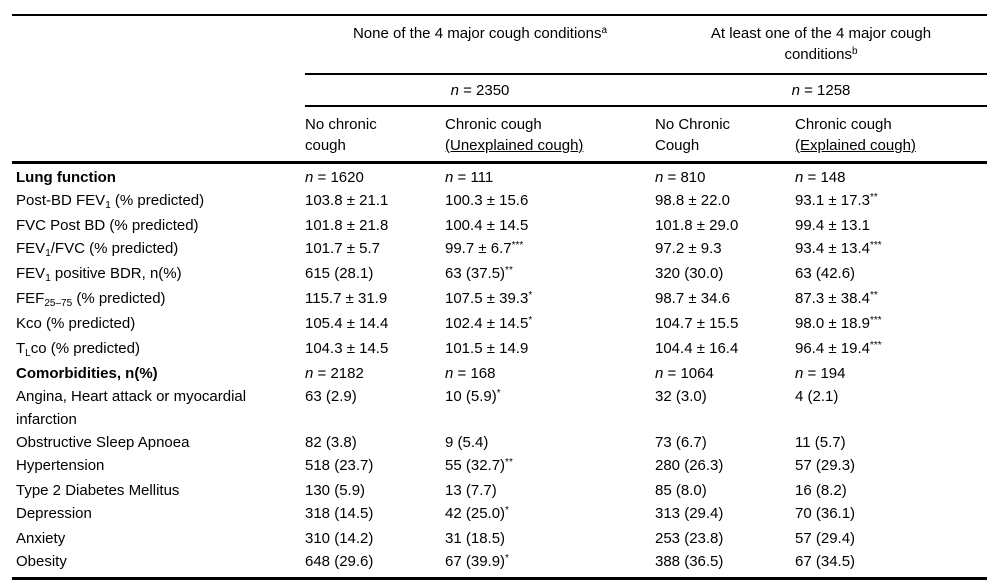  I want to click on cell-value: 107.5 ± 39.3*, so click(489, 298).